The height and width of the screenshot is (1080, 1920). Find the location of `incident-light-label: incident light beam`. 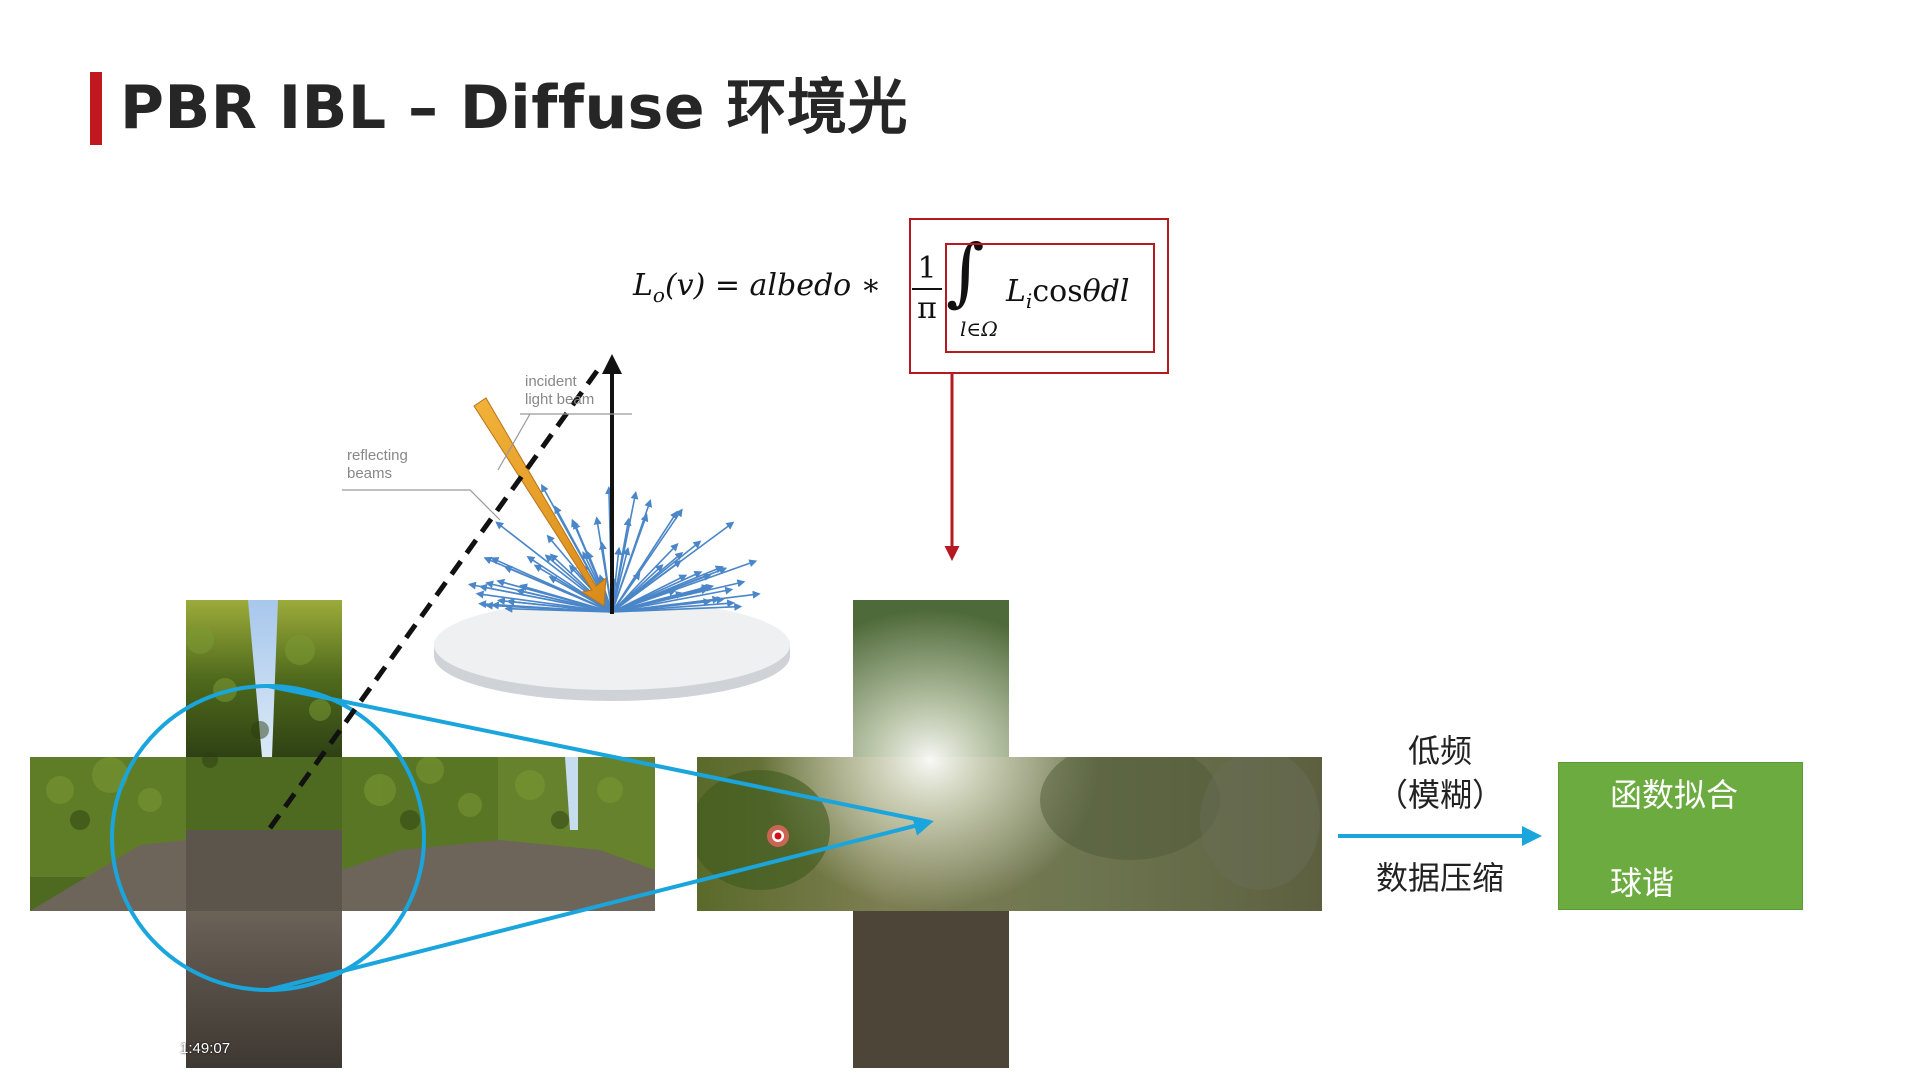

incident-light-label: incident light beam is located at coordinates (560, 390).